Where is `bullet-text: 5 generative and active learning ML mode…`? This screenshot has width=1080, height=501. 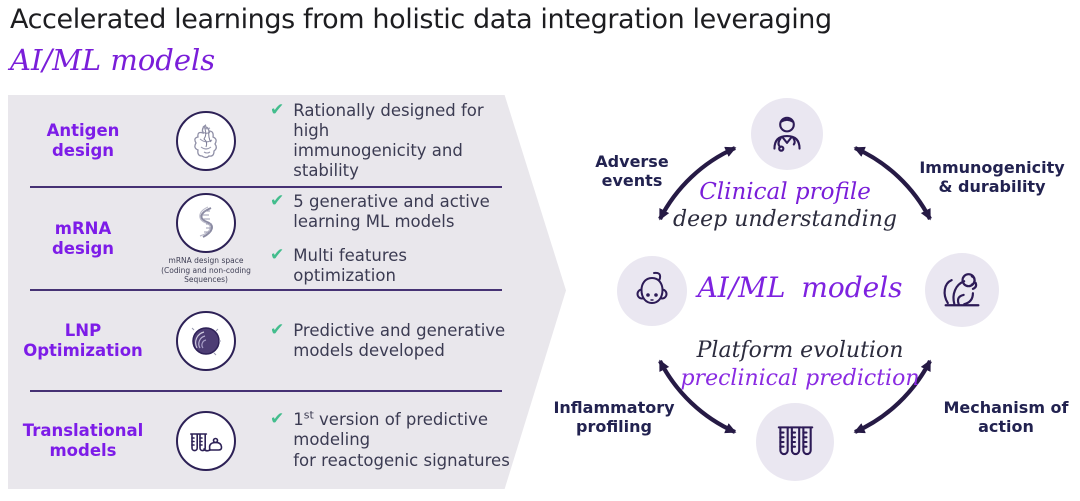
bullet-text: 5 generative and active learning ML mode… is located at coordinates (391, 212).